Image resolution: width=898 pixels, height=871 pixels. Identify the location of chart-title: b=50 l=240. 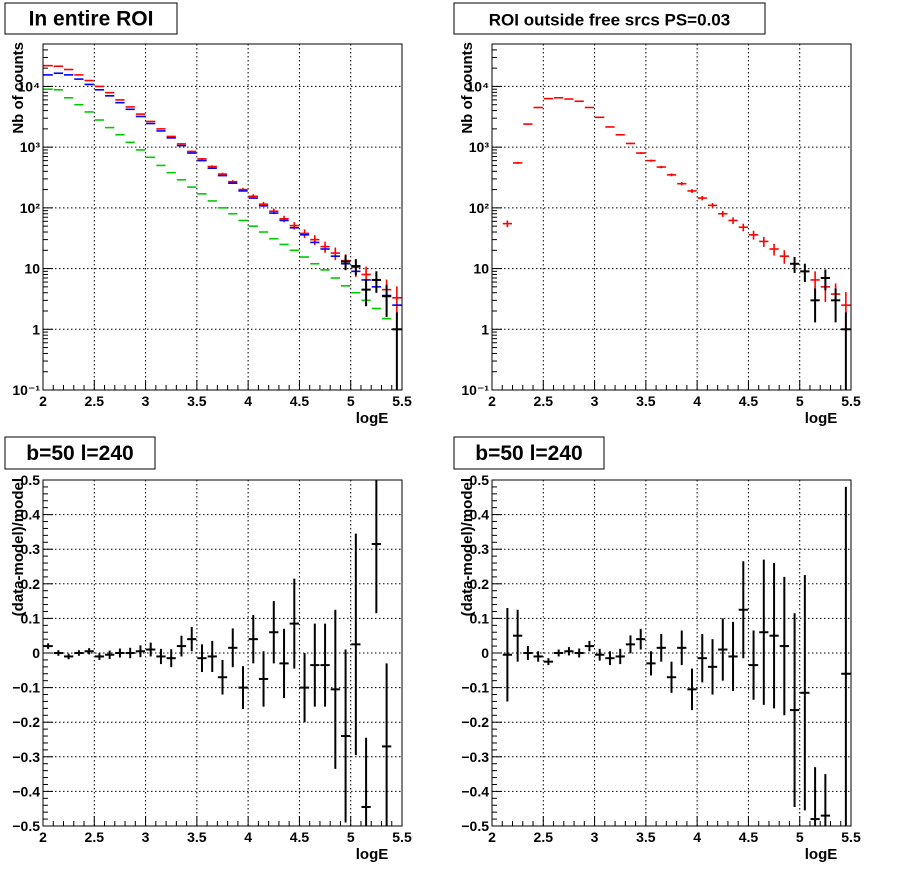
(79, 453).